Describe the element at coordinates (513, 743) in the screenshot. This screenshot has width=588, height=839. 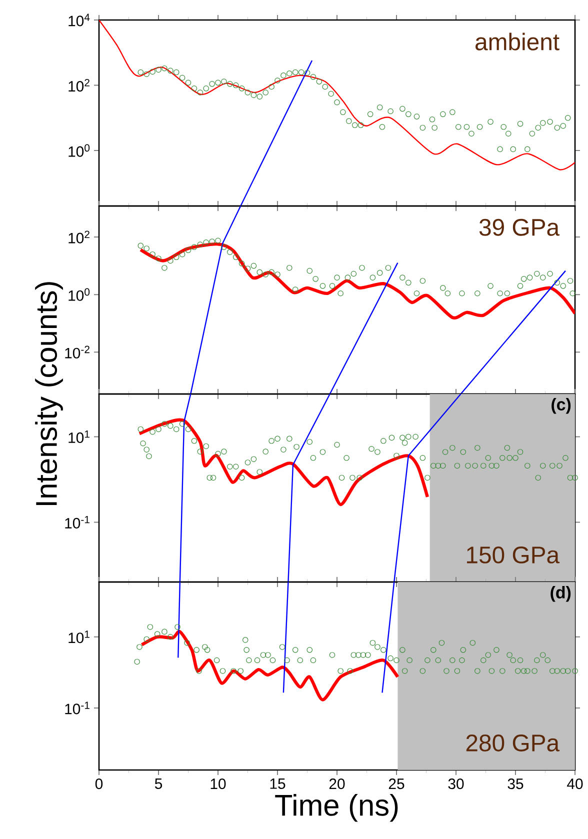
I see `annotation: 280 GPa` at that location.